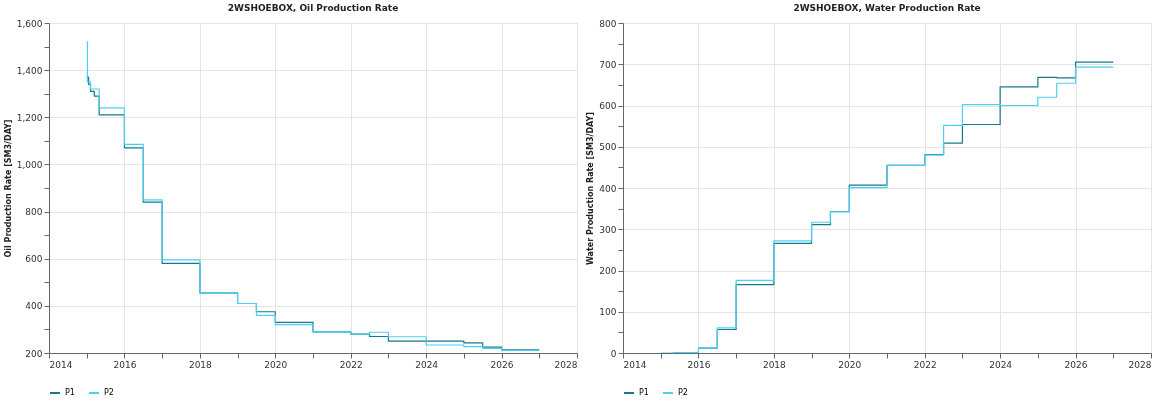 This screenshot has height=401, width=1164. Describe the element at coordinates (608, 229) in the screenshot. I see `y-tick-label: 300` at that location.